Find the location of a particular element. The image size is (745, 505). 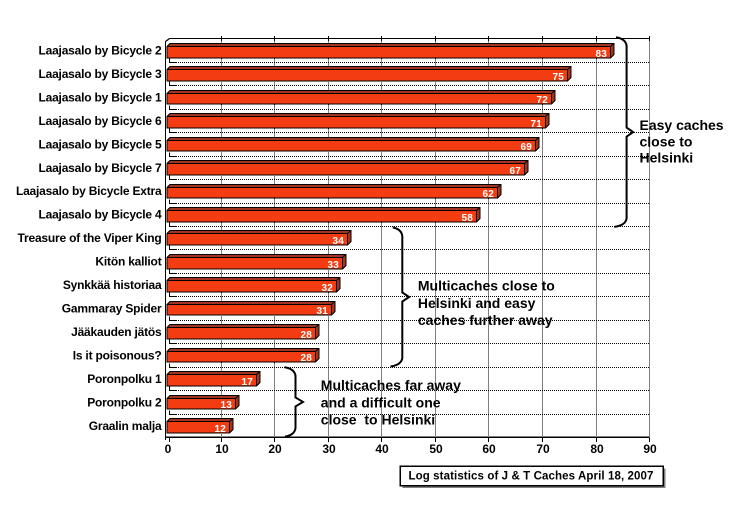

svg-text: 69 is located at coordinates (526, 147).